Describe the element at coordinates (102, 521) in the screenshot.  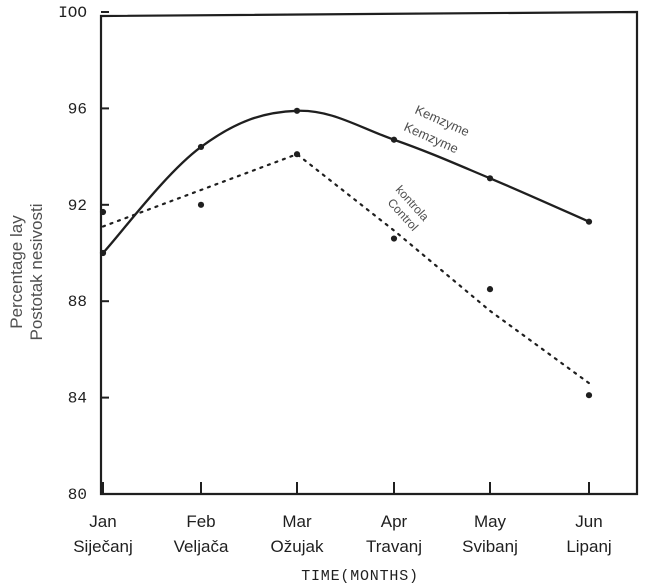
I see `x-tick-label: Jan` at that location.